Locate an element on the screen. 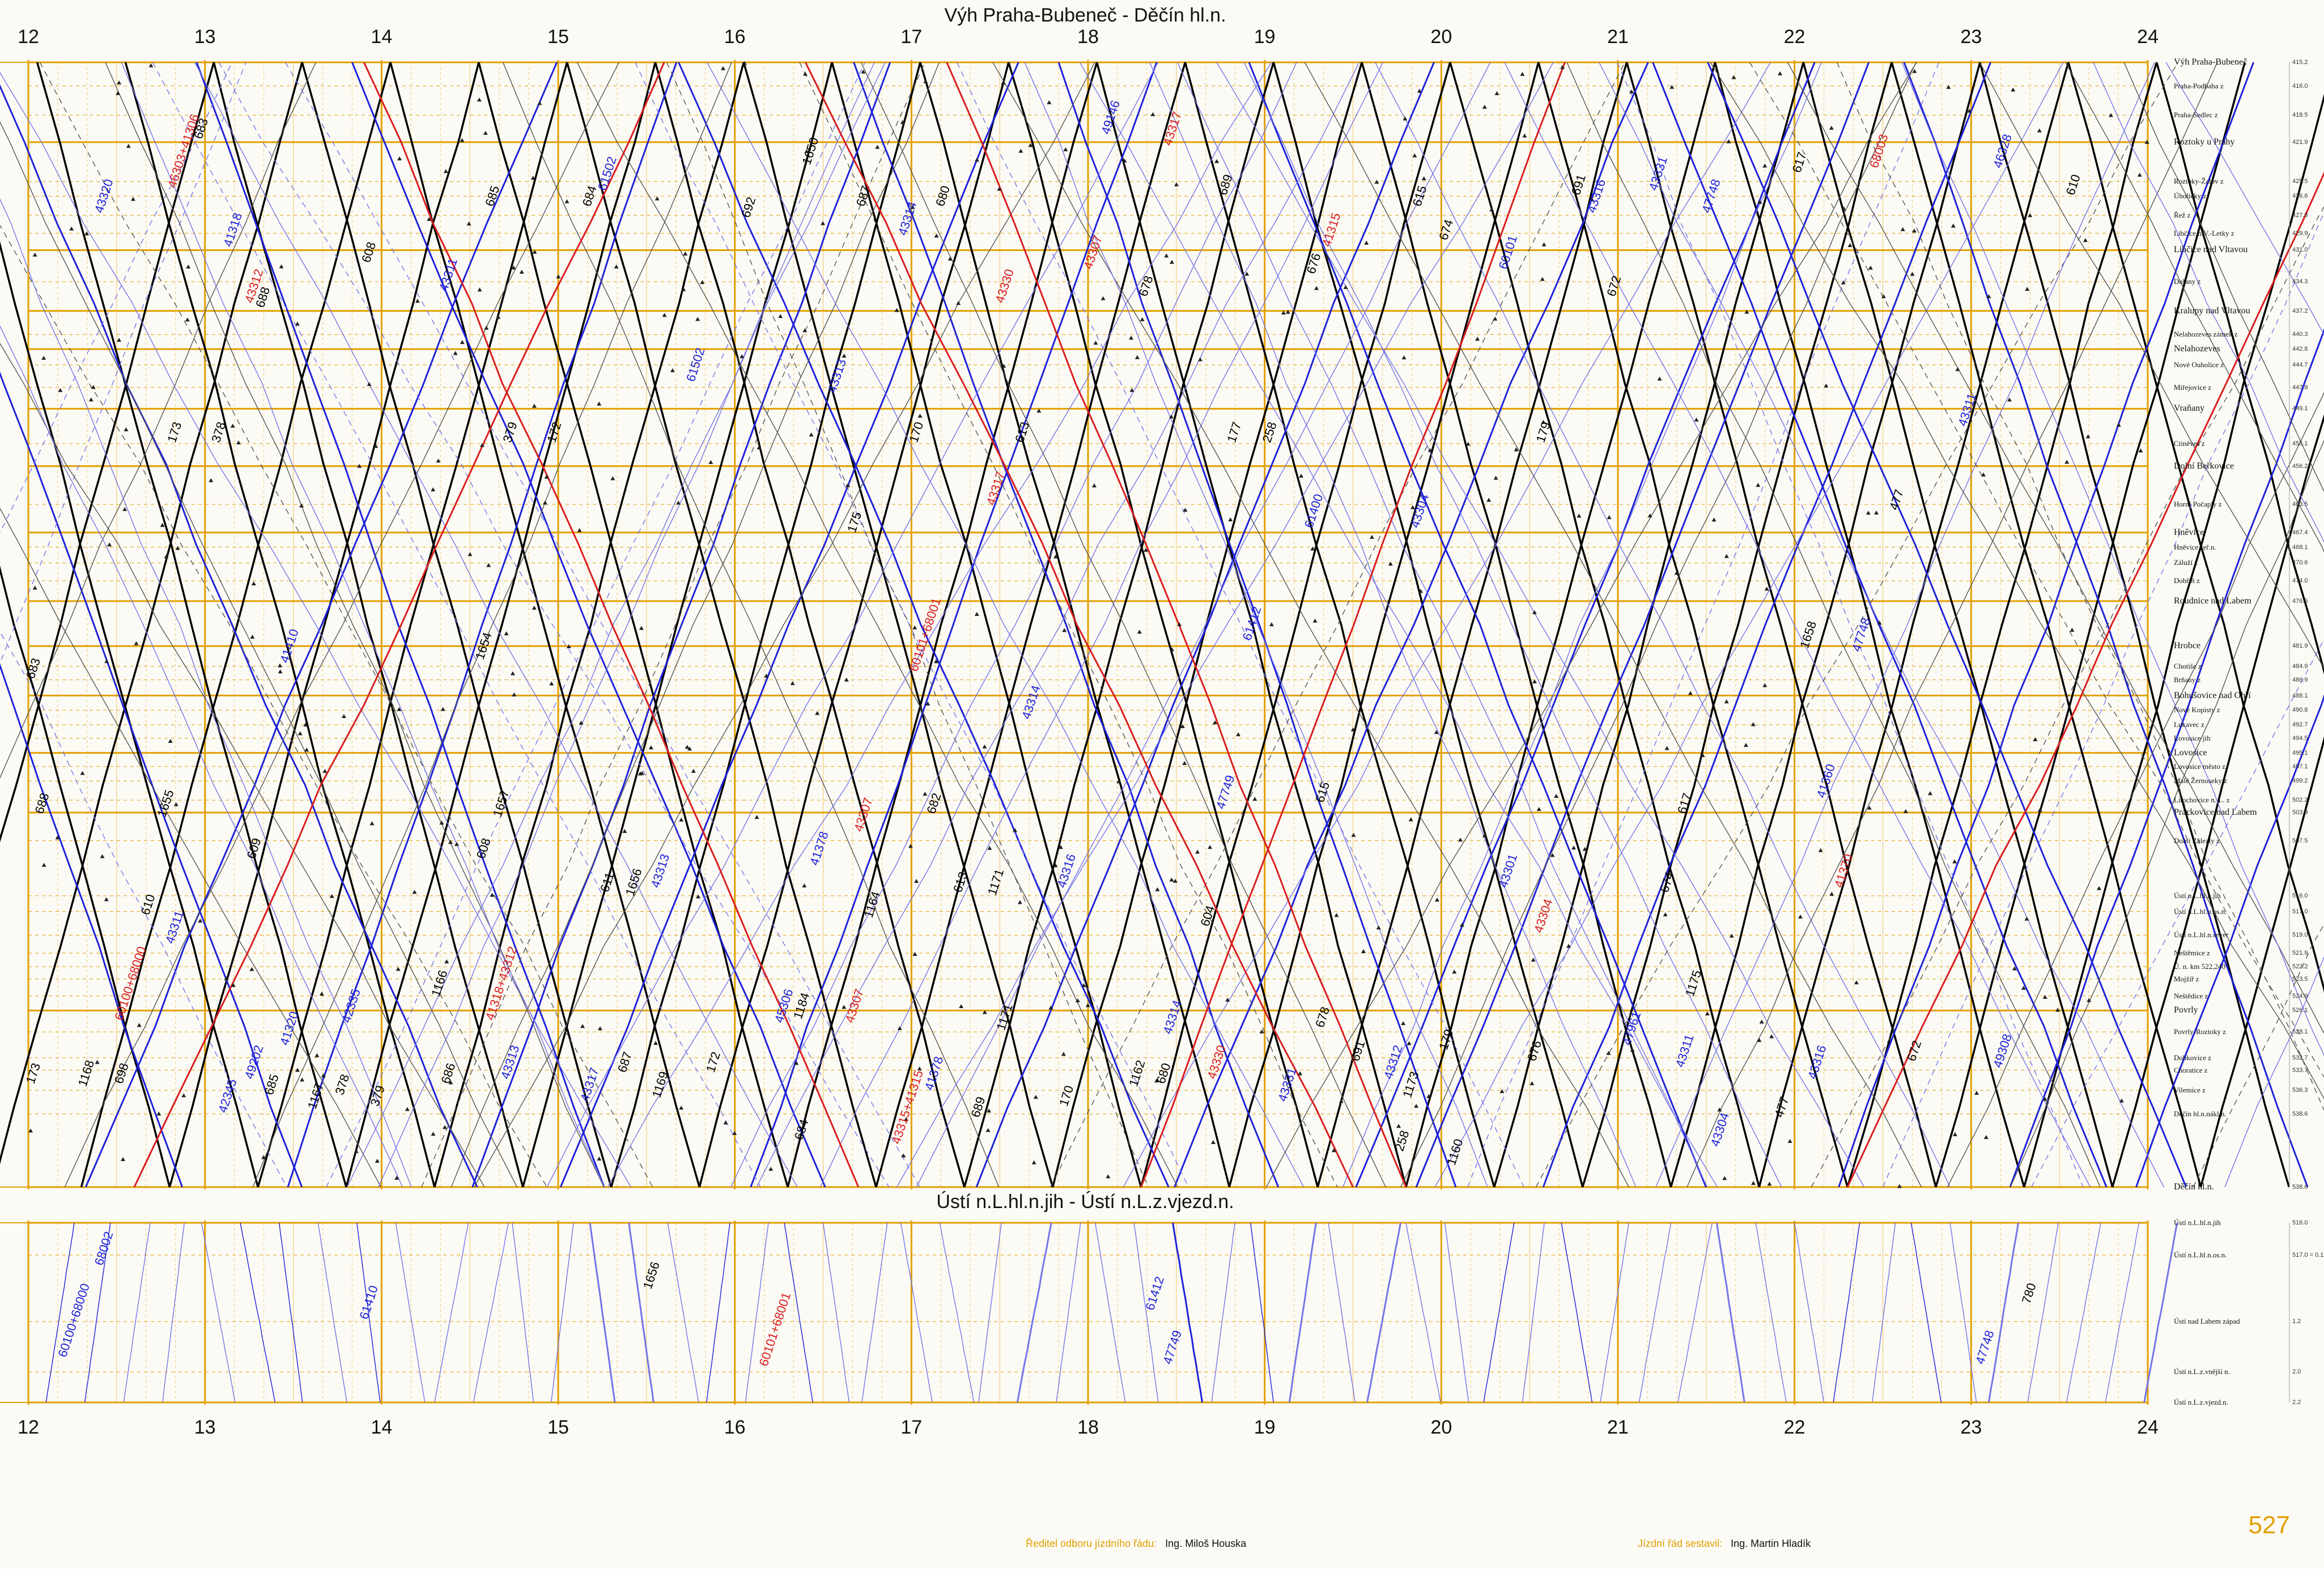  top-panel-station-label: Dolní Zálezly z is located at coordinates (2197, 841).